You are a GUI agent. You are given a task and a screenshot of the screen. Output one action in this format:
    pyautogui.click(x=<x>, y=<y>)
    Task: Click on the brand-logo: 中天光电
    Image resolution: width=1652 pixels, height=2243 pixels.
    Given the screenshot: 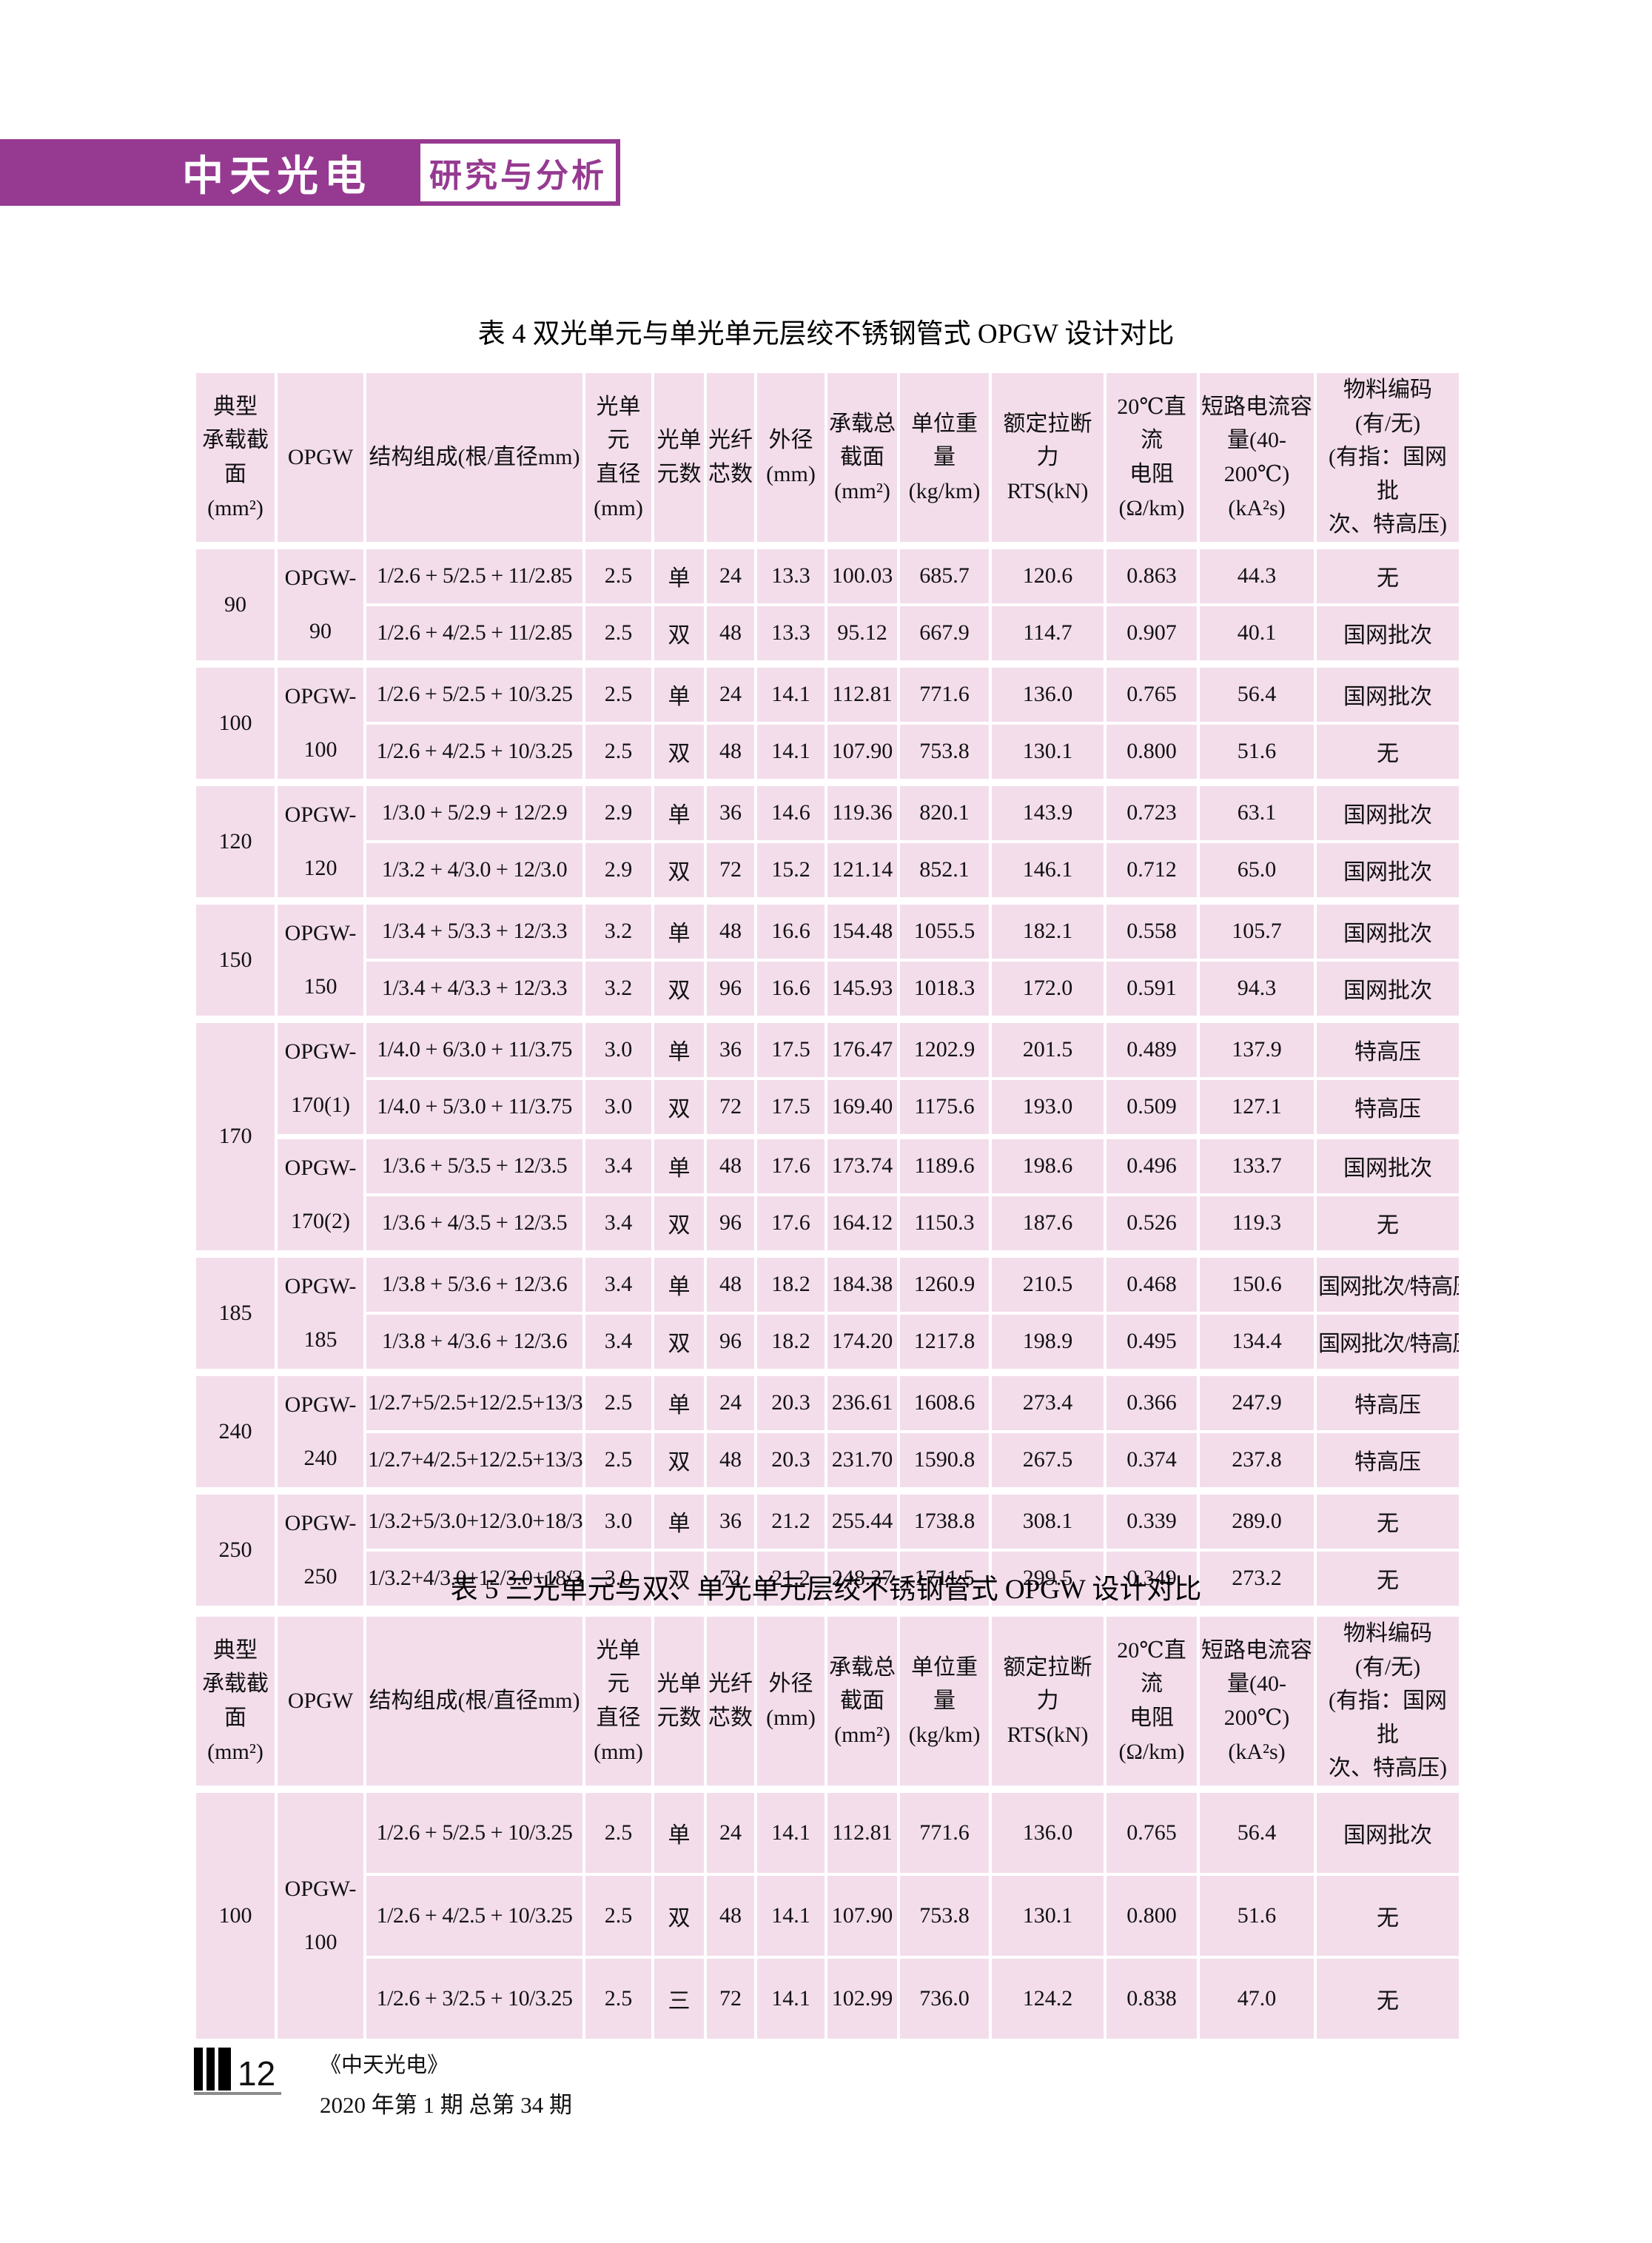 What is the action you would take?
    pyautogui.click(x=277, y=176)
    